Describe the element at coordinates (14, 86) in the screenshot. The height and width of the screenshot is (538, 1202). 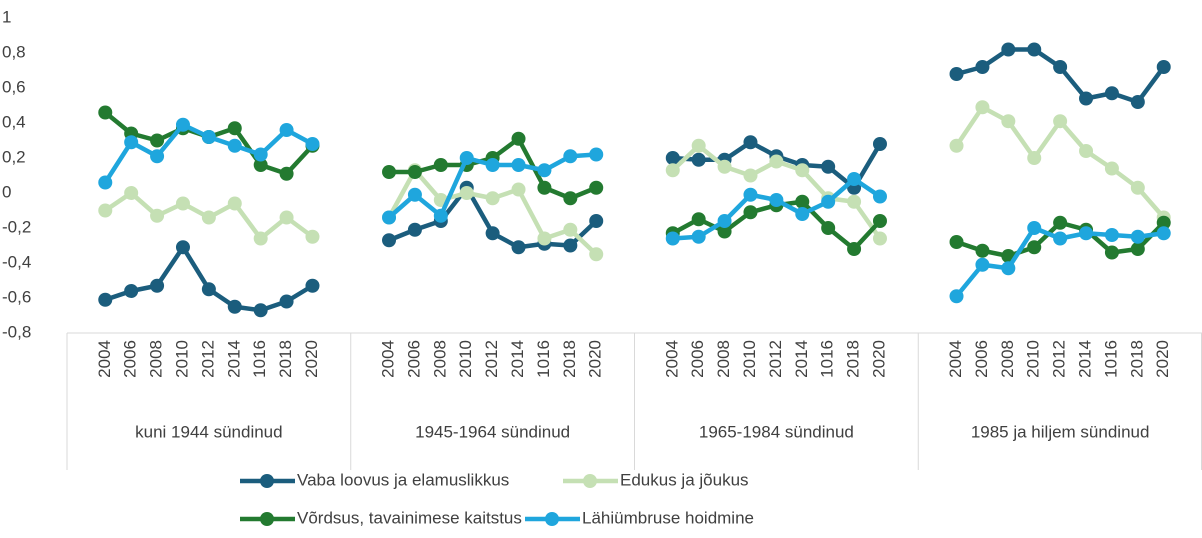
I see `y-tick-label: 0,6` at that location.